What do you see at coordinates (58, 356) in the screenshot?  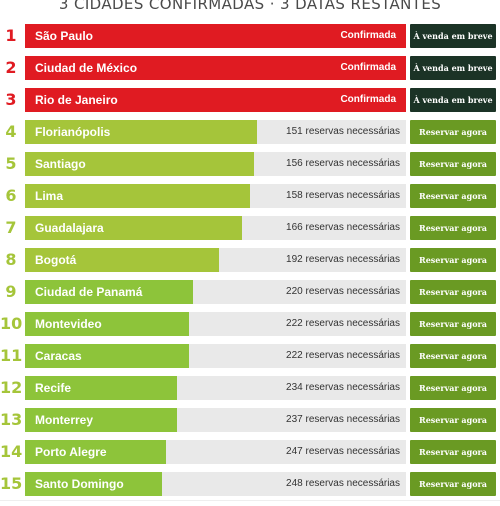 I see `city-name: Caracas` at bounding box center [58, 356].